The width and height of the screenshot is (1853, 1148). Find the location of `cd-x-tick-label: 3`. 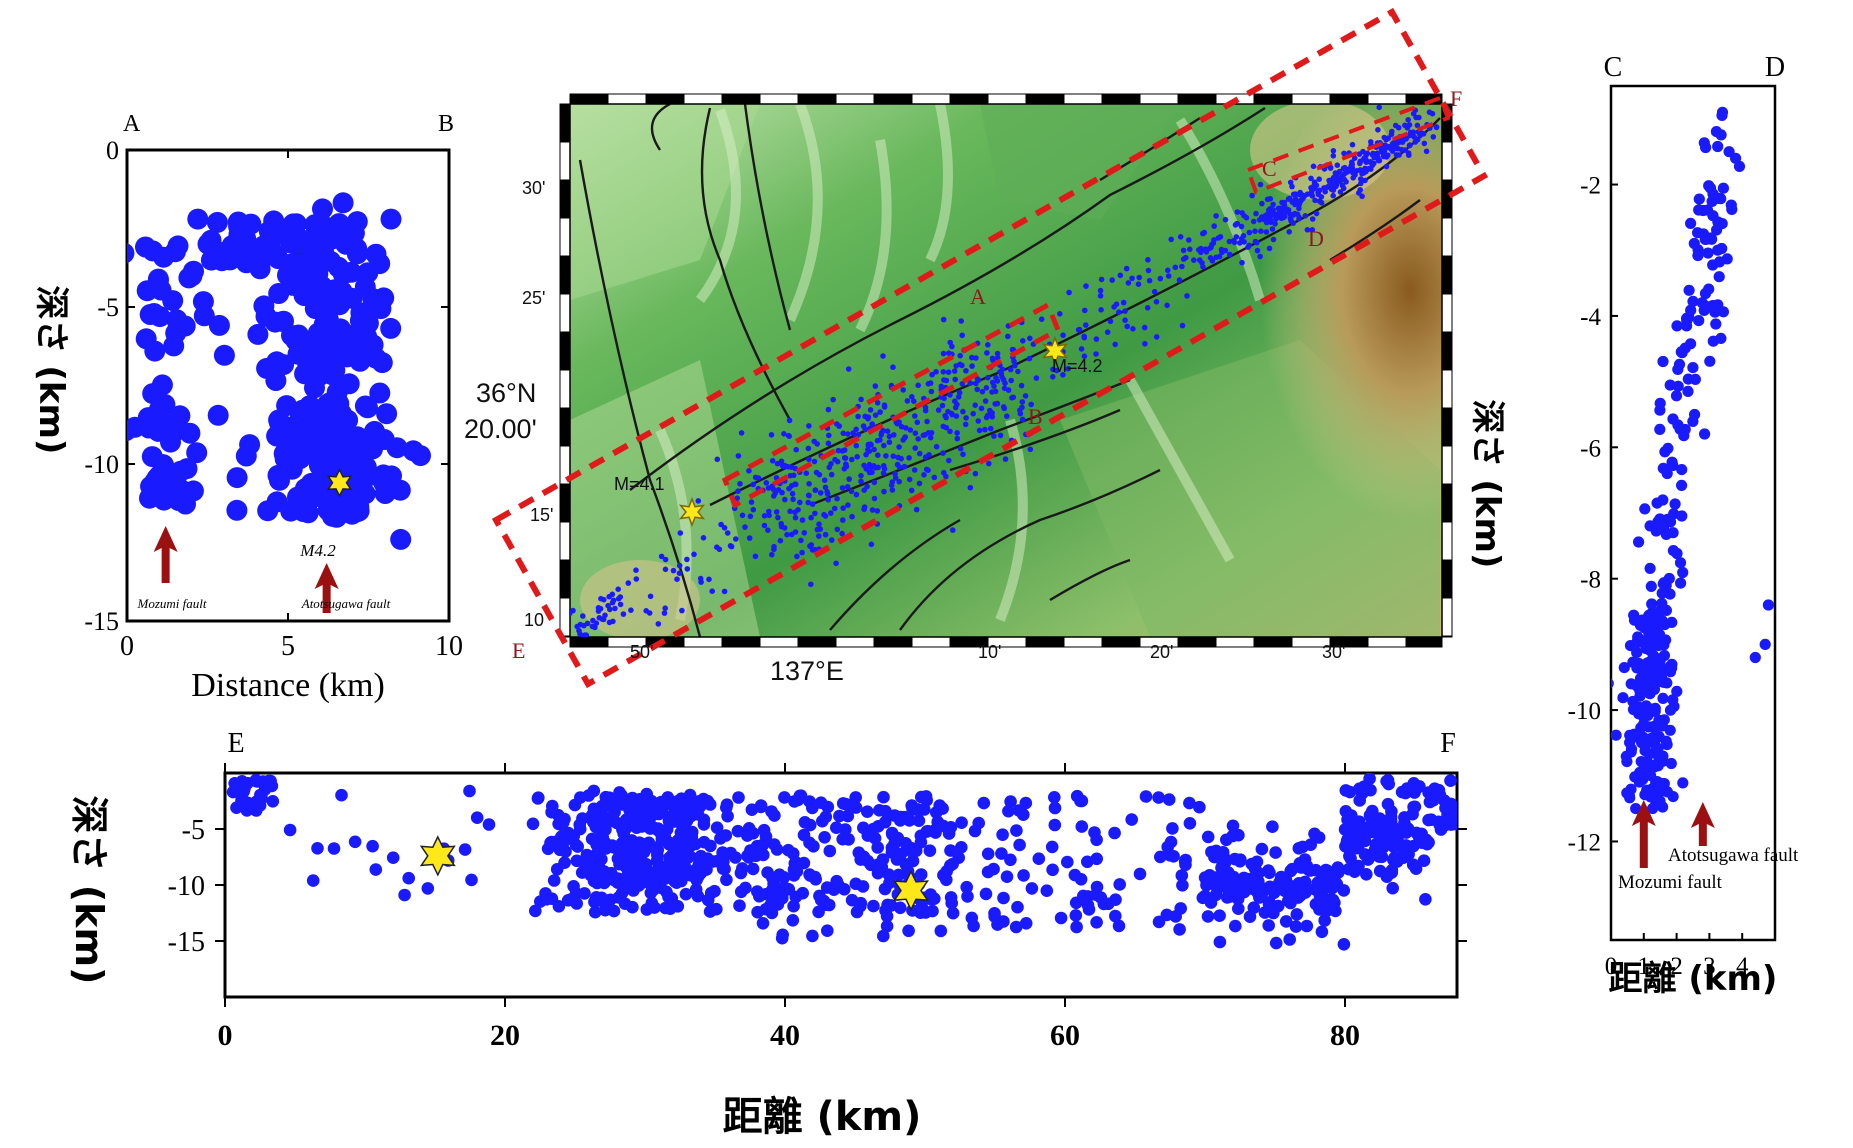

cd-x-tick-label: 3 is located at coordinates (1709, 966).